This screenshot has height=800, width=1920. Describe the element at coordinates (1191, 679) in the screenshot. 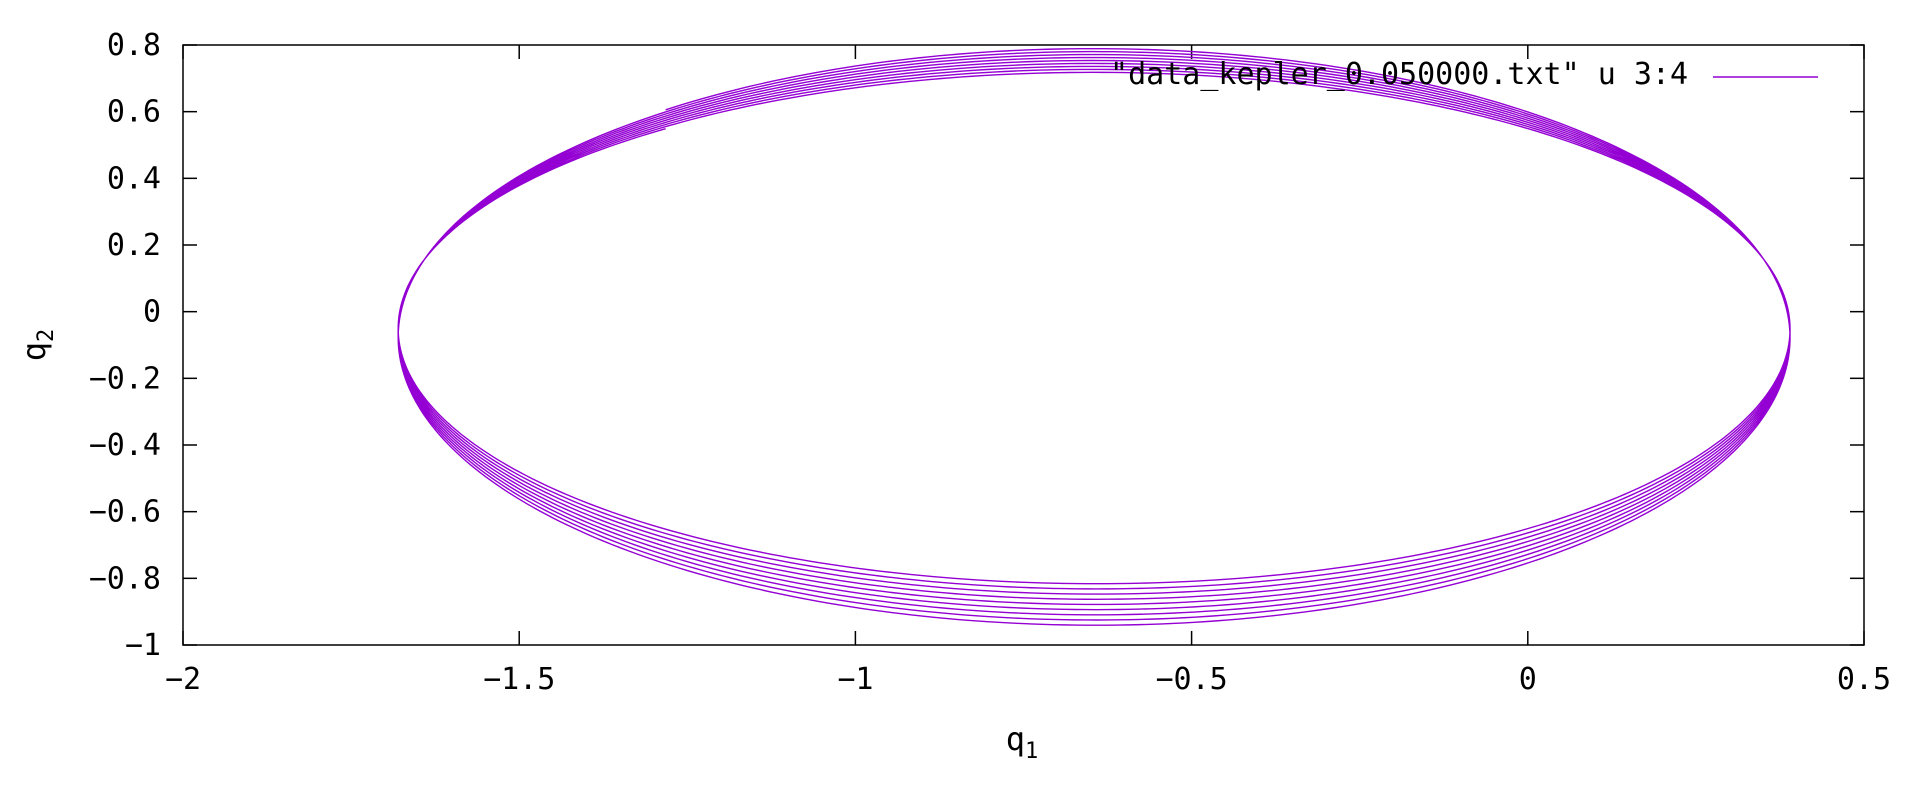

I see `x-tick-label: −0.5` at that location.